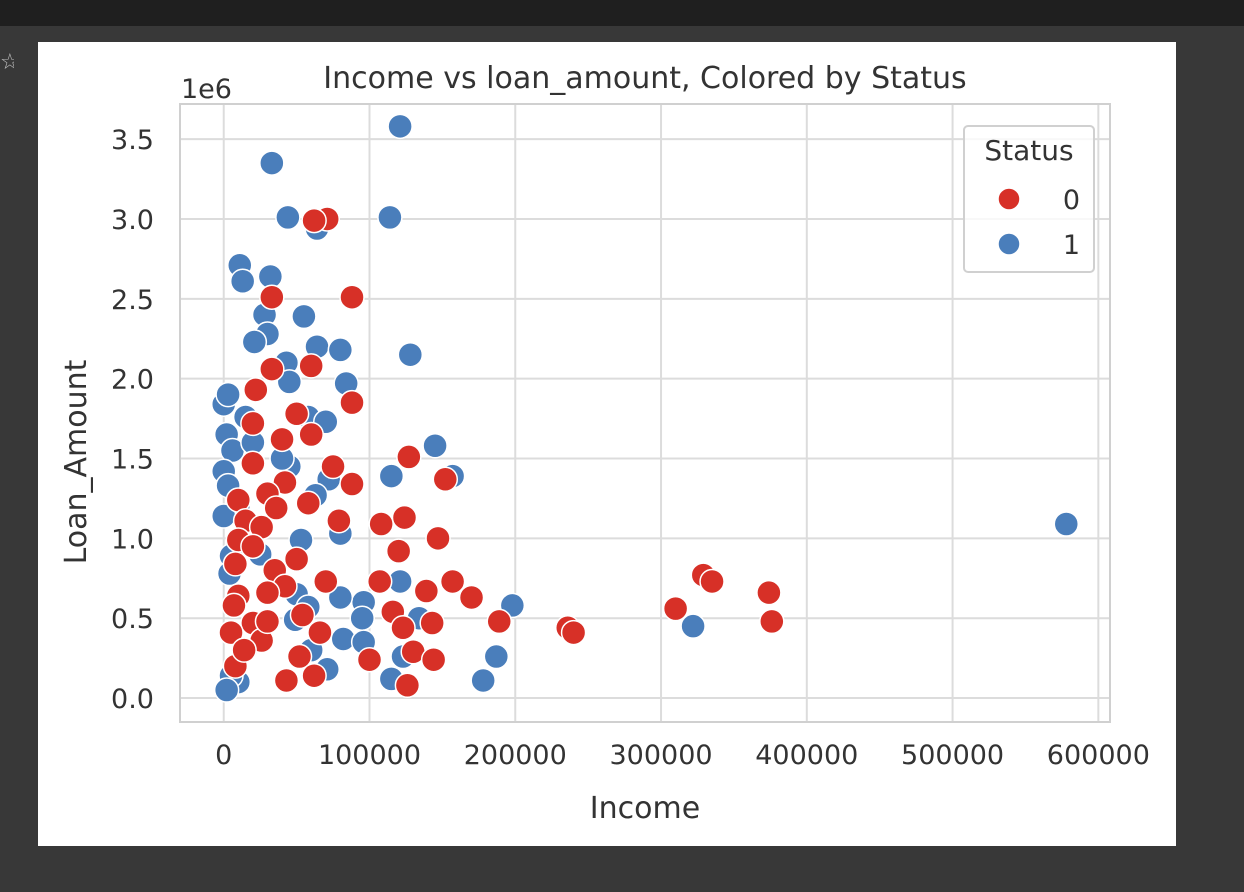  Describe the element at coordinates (132, 539) in the screenshot. I see `y-tick-label: 1.0` at that location.